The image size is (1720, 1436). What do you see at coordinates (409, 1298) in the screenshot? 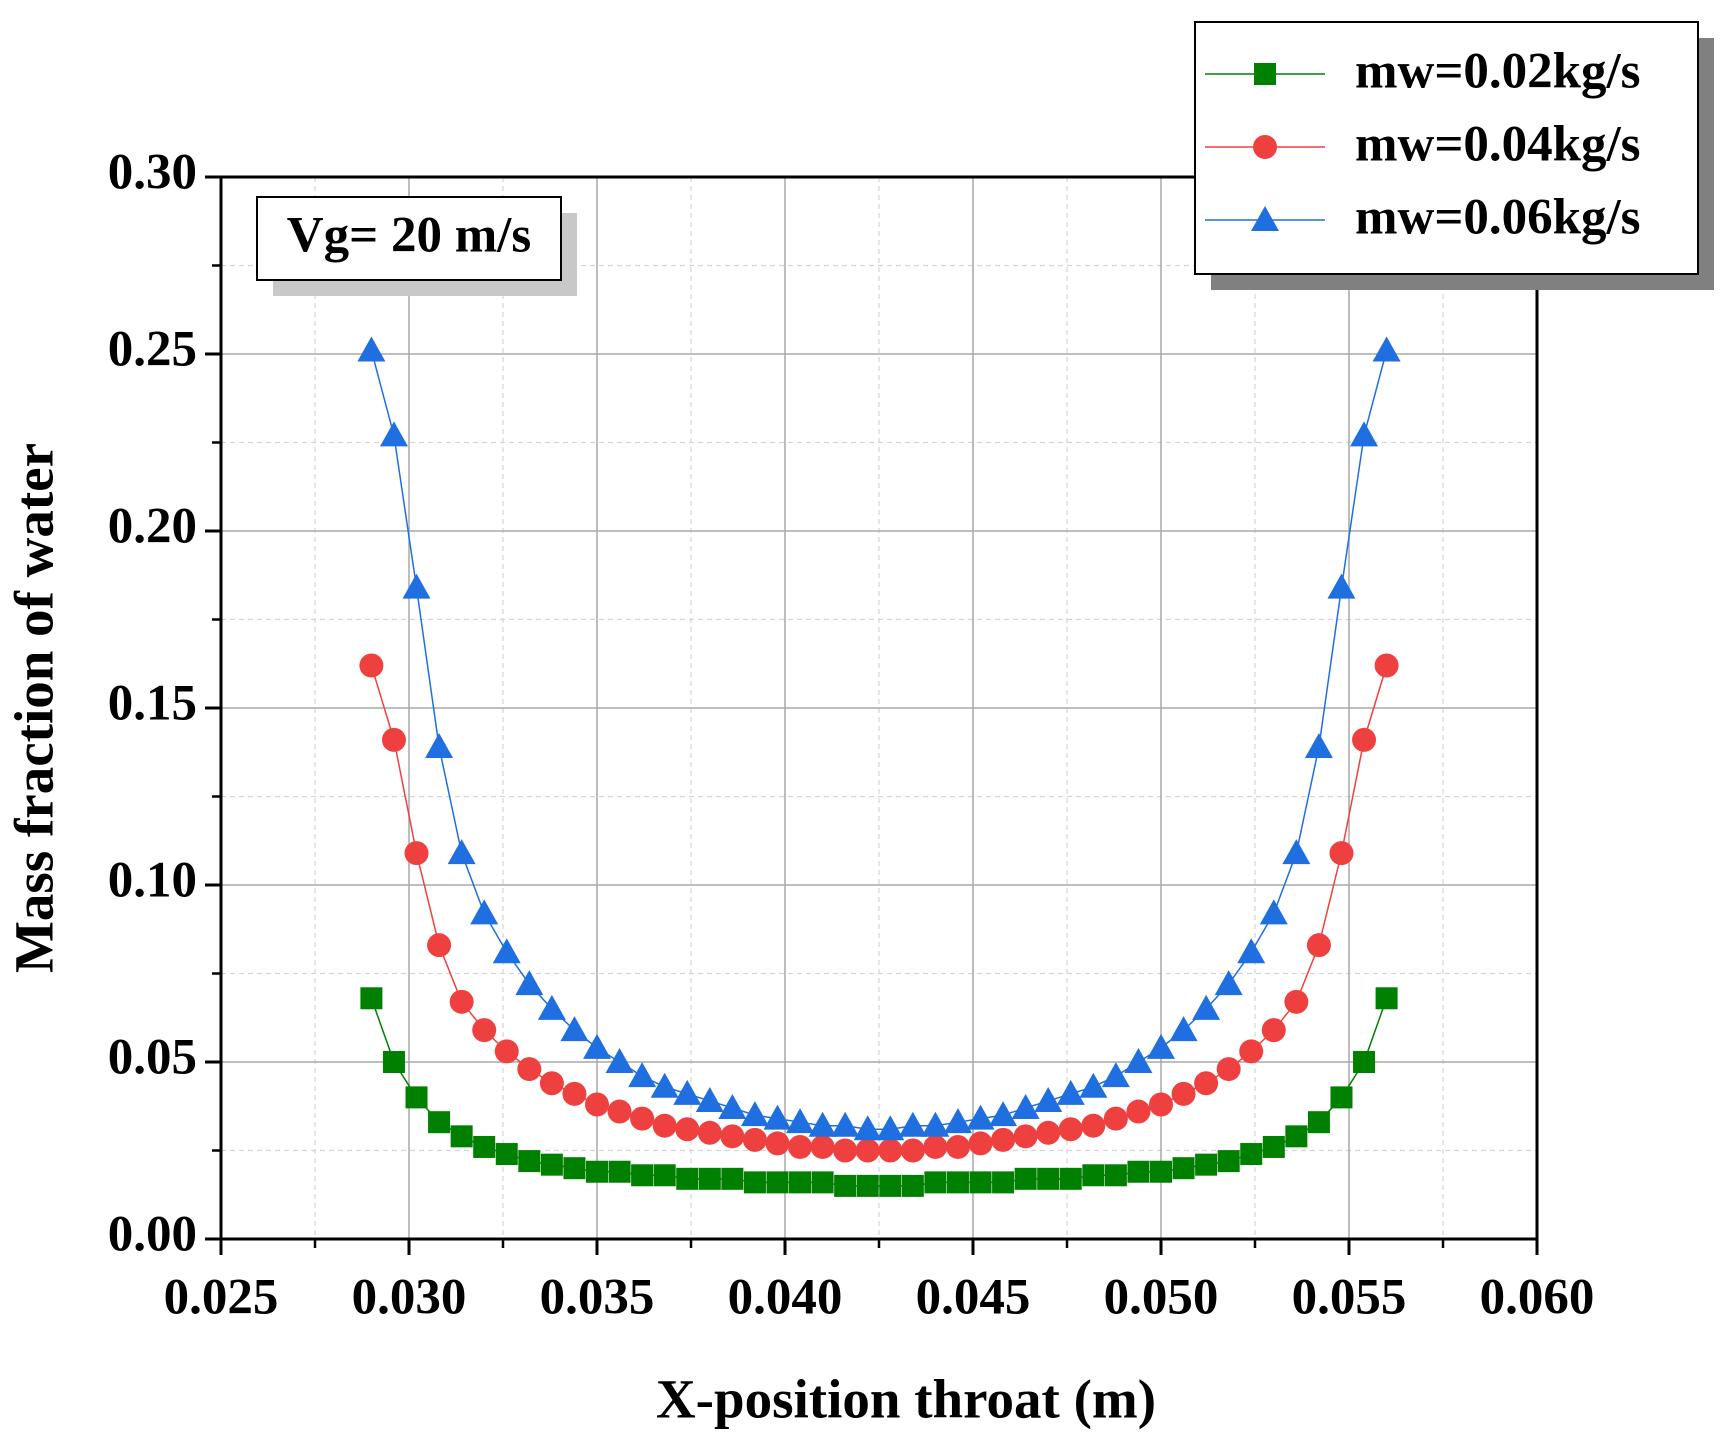
I see `x-tick-label: 0.030` at bounding box center [409, 1298].